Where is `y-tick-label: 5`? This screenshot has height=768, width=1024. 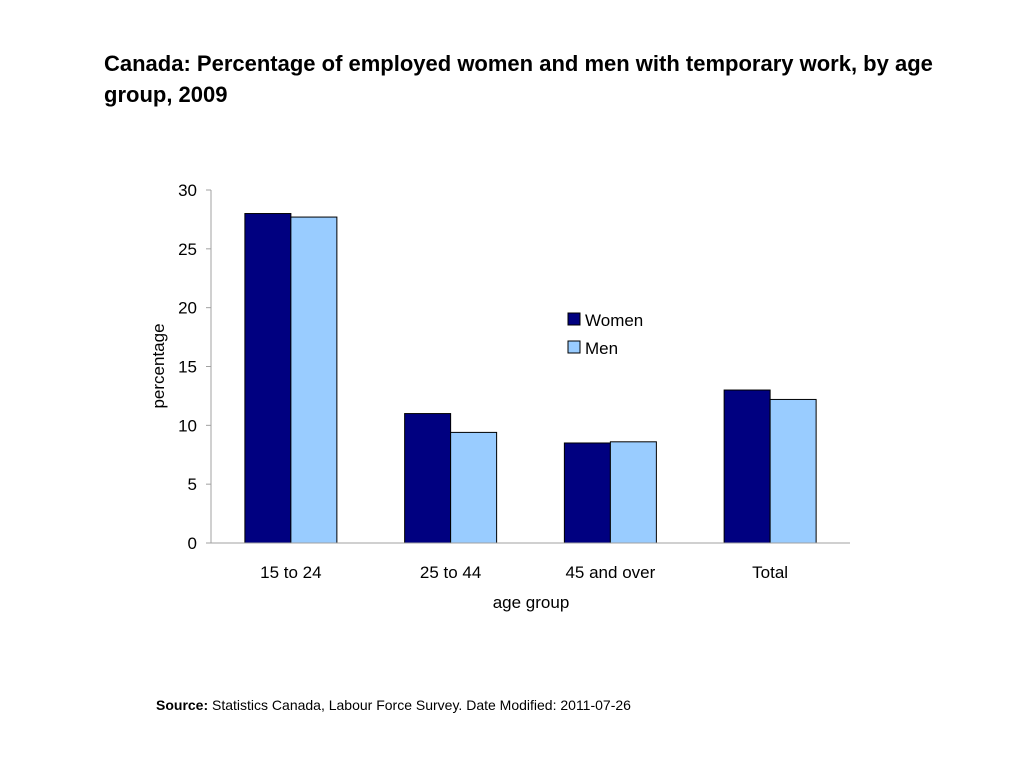 y-tick-label: 5 is located at coordinates (192, 484).